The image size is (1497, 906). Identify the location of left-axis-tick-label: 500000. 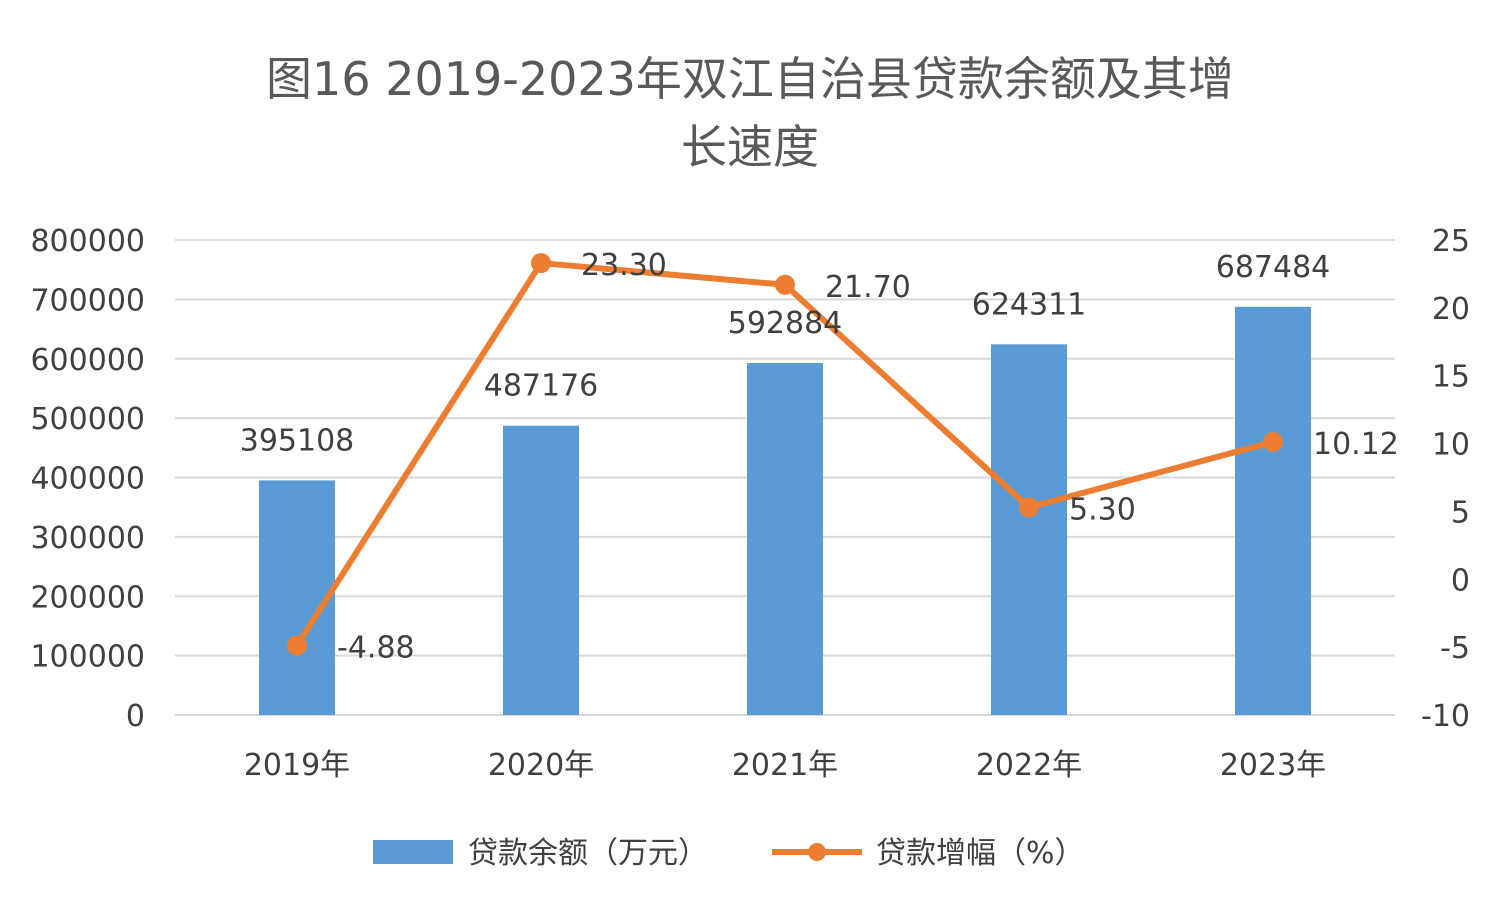
(87, 419).